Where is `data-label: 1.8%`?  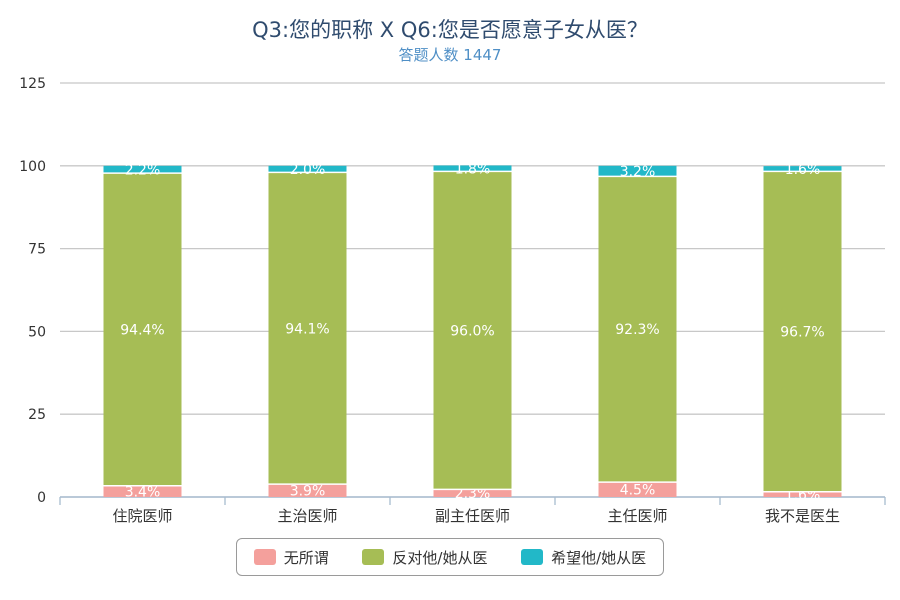 data-label: 1.8% is located at coordinates (473, 169).